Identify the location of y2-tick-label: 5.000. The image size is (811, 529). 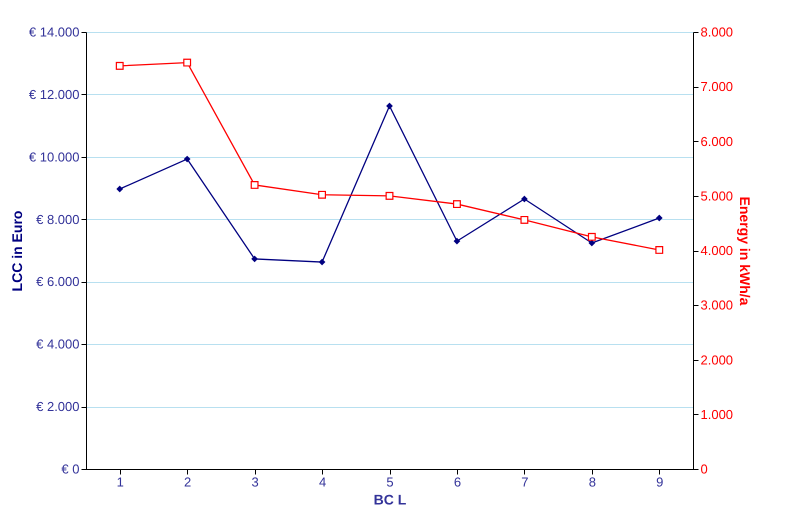
(717, 196).